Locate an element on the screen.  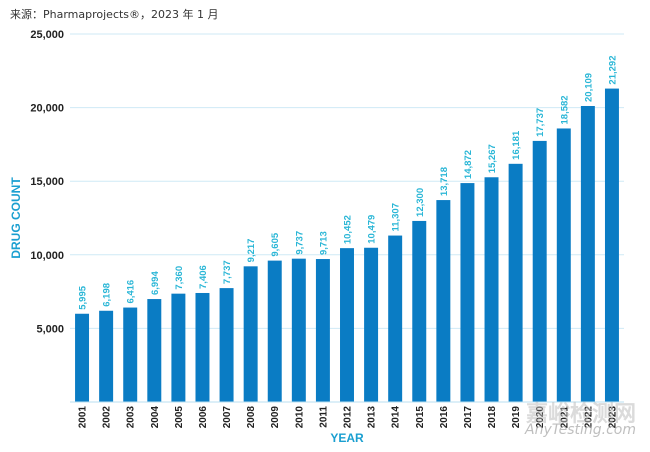
x-tick-label: 2018 is located at coordinates (492, 417).